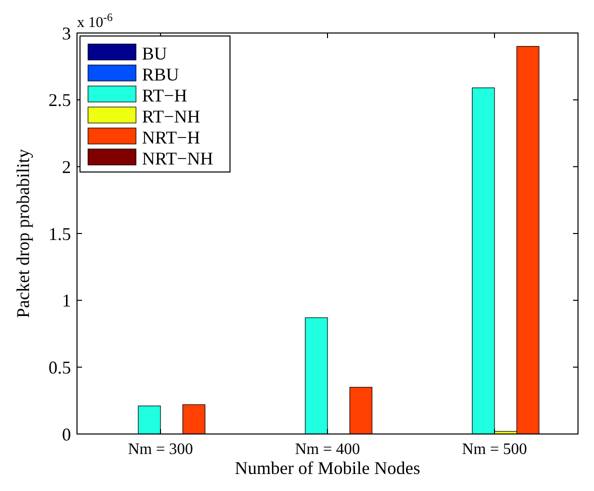  Describe the element at coordinates (327, 449) in the screenshot. I see `x-tick-label: Nm = 400` at that location.